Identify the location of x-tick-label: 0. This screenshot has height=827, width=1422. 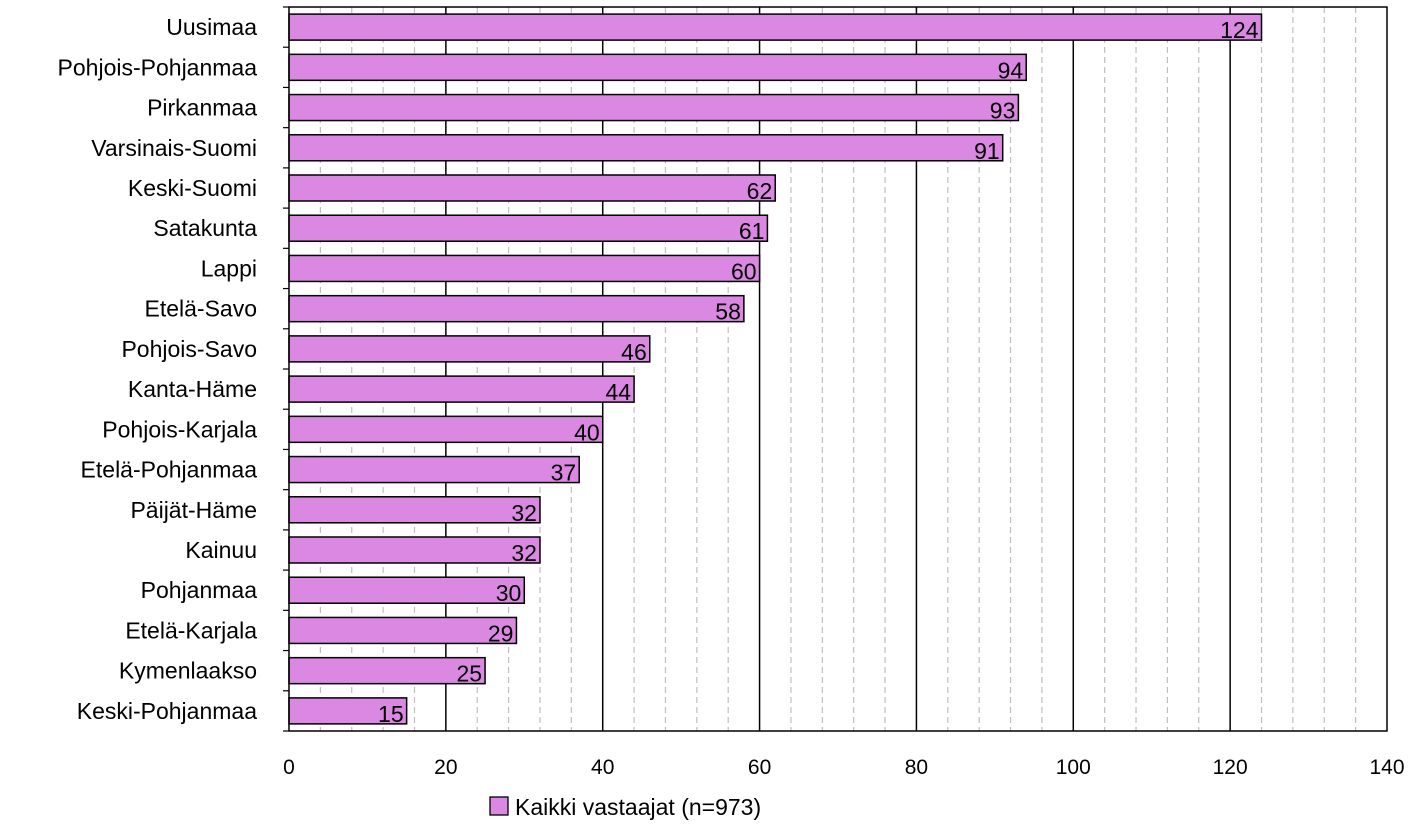
(289, 767).